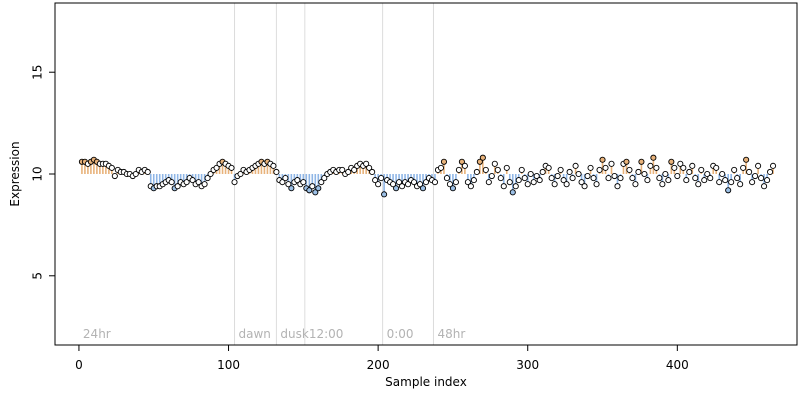 This screenshot has width=800, height=405. I want to click on x-tick-label: 300, so click(527, 365).